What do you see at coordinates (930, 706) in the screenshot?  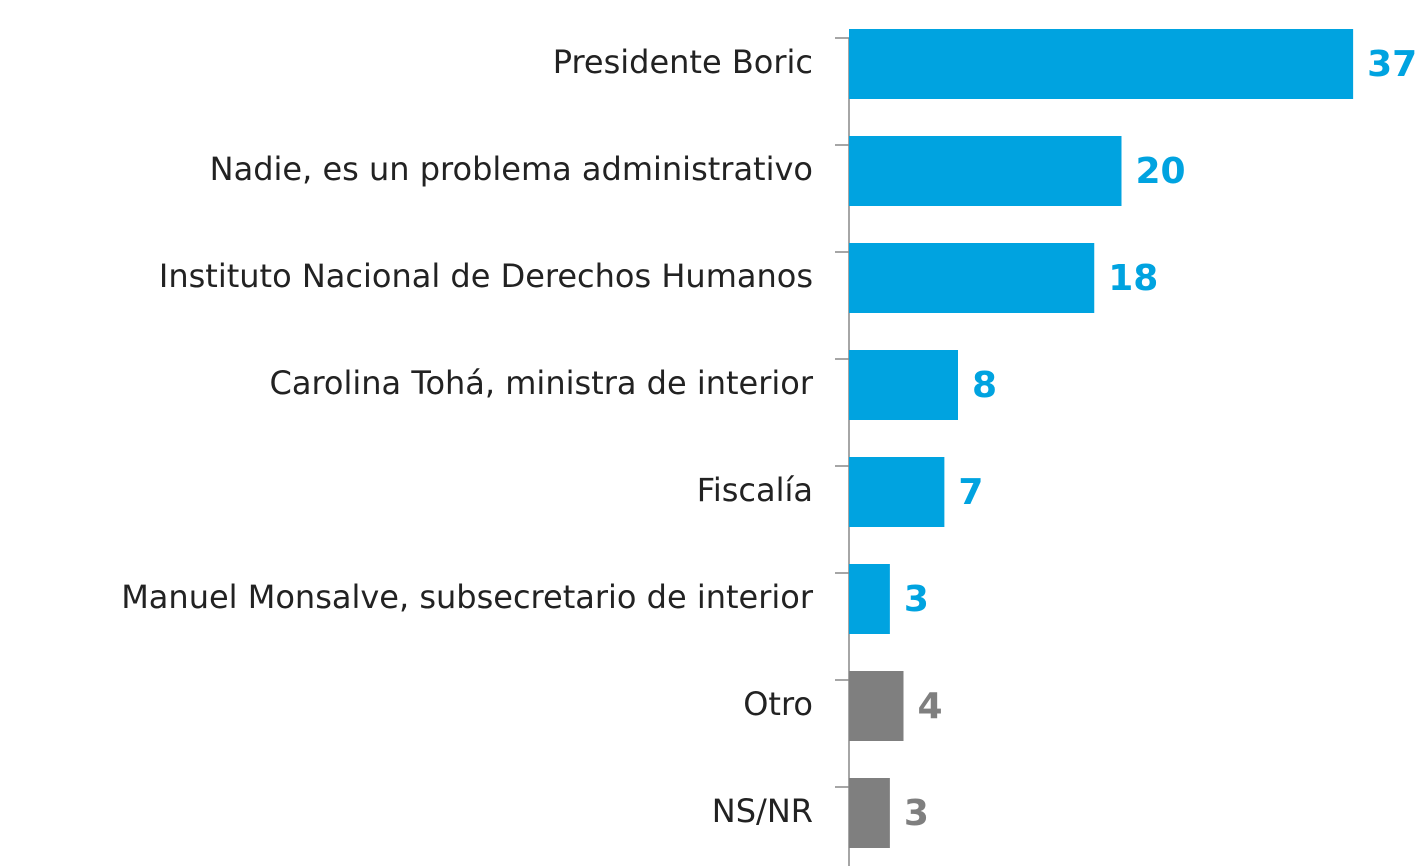 I see `value-label: 4` at bounding box center [930, 706].